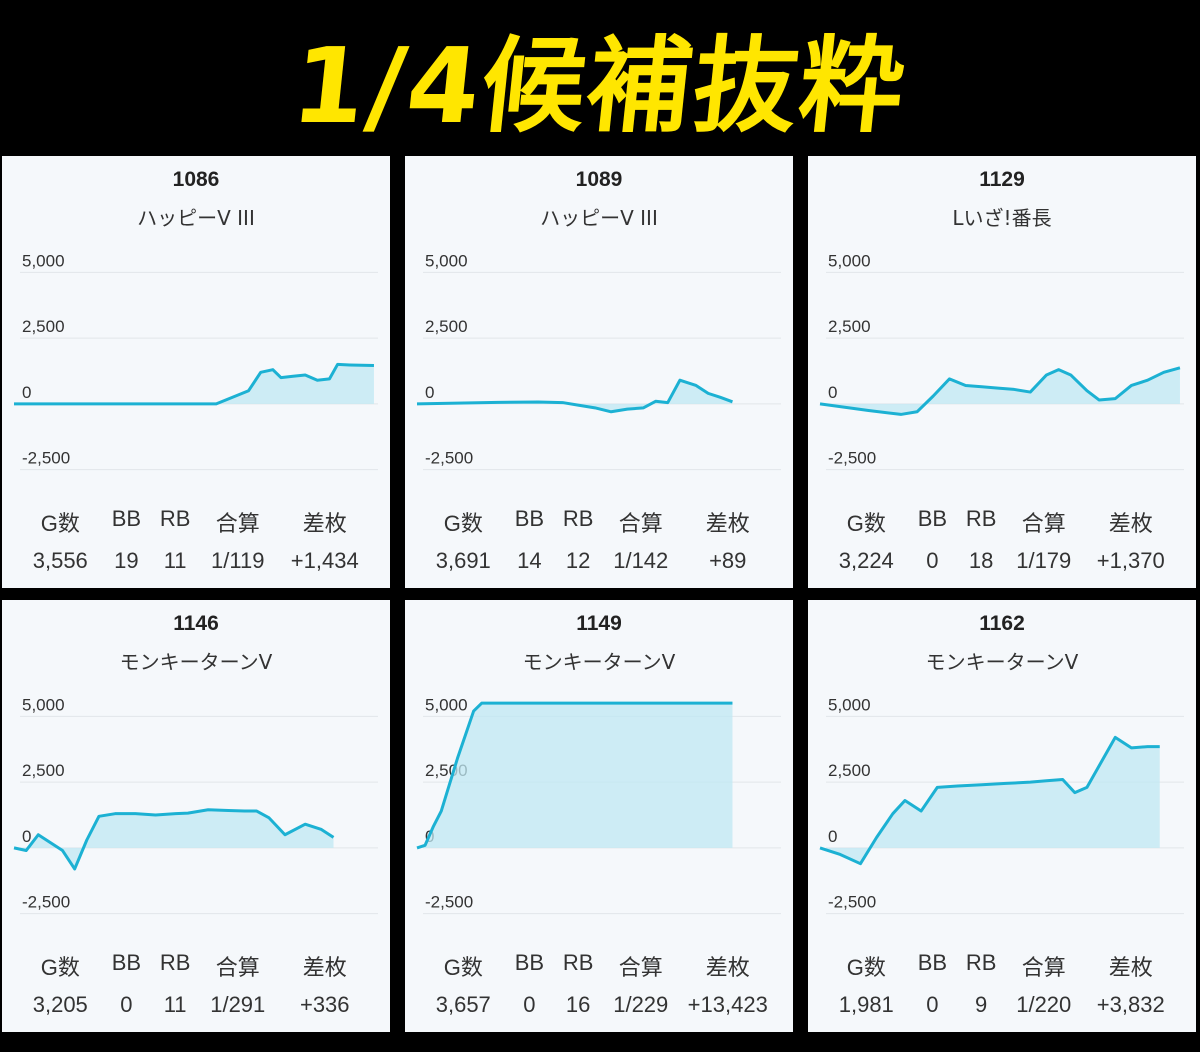 Image resolution: width=1200 pixels, height=1052 pixels. I want to click on stats-value: 14, so click(529, 560).